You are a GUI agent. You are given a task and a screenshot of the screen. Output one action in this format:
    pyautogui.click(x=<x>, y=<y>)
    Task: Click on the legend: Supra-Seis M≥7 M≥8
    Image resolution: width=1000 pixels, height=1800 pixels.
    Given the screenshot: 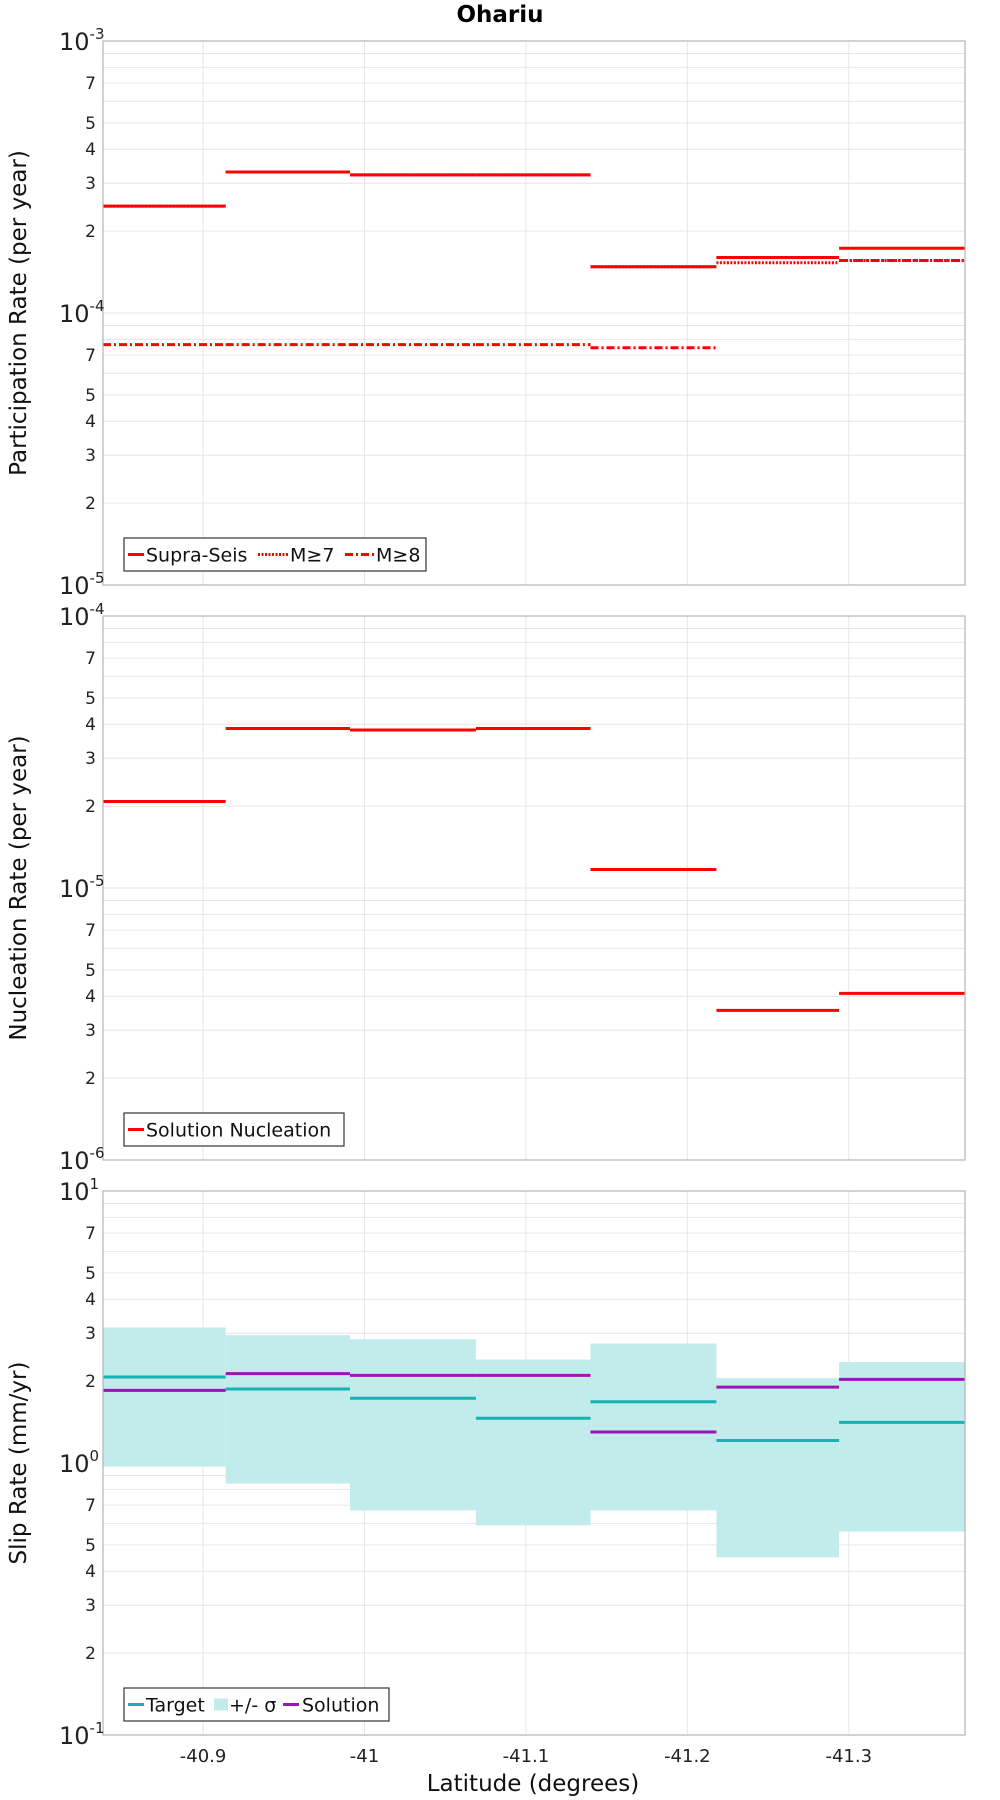 What is the action you would take?
    pyautogui.click(x=275, y=554)
    